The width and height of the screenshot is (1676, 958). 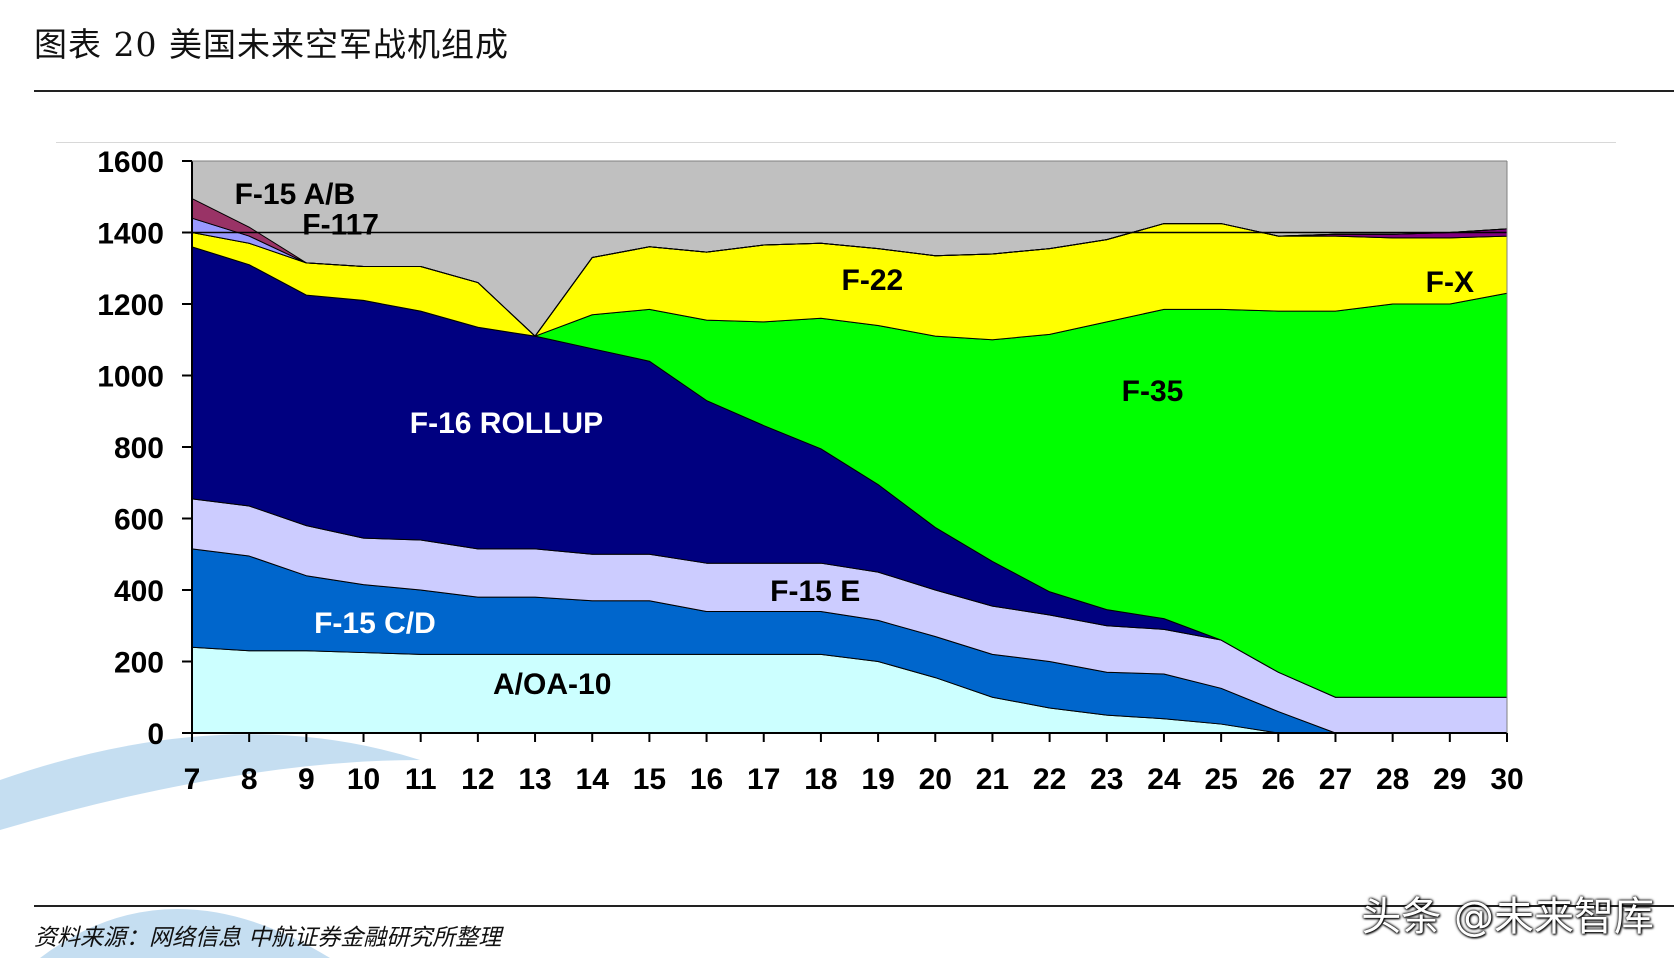 I want to click on x-tick-label: 10, so click(x=363, y=779).